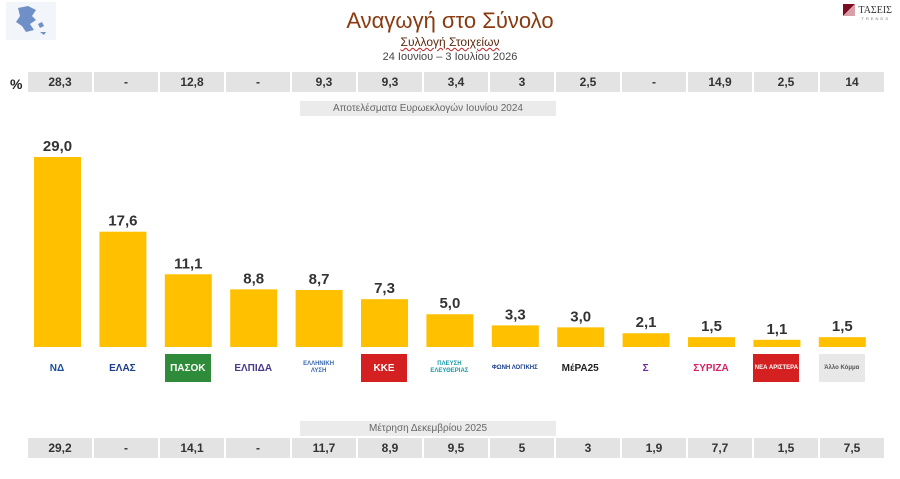 The image size is (900, 479). Describe the element at coordinates (711, 368) in the screenshot. I see `syriza-logo: ΣΥΡΙΖΑ` at that location.